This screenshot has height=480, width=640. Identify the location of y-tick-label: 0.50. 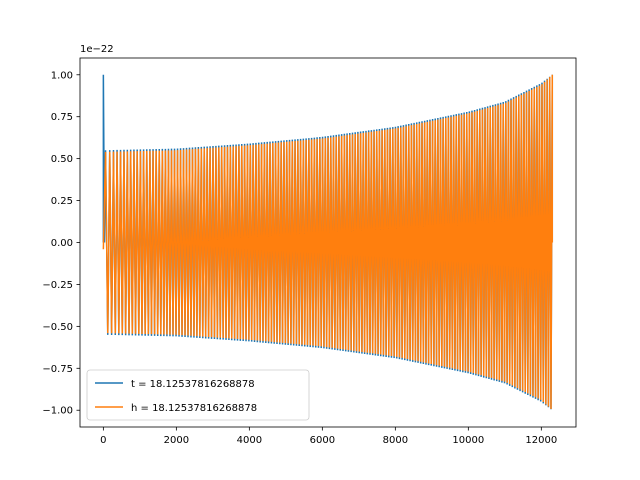
(62, 159).